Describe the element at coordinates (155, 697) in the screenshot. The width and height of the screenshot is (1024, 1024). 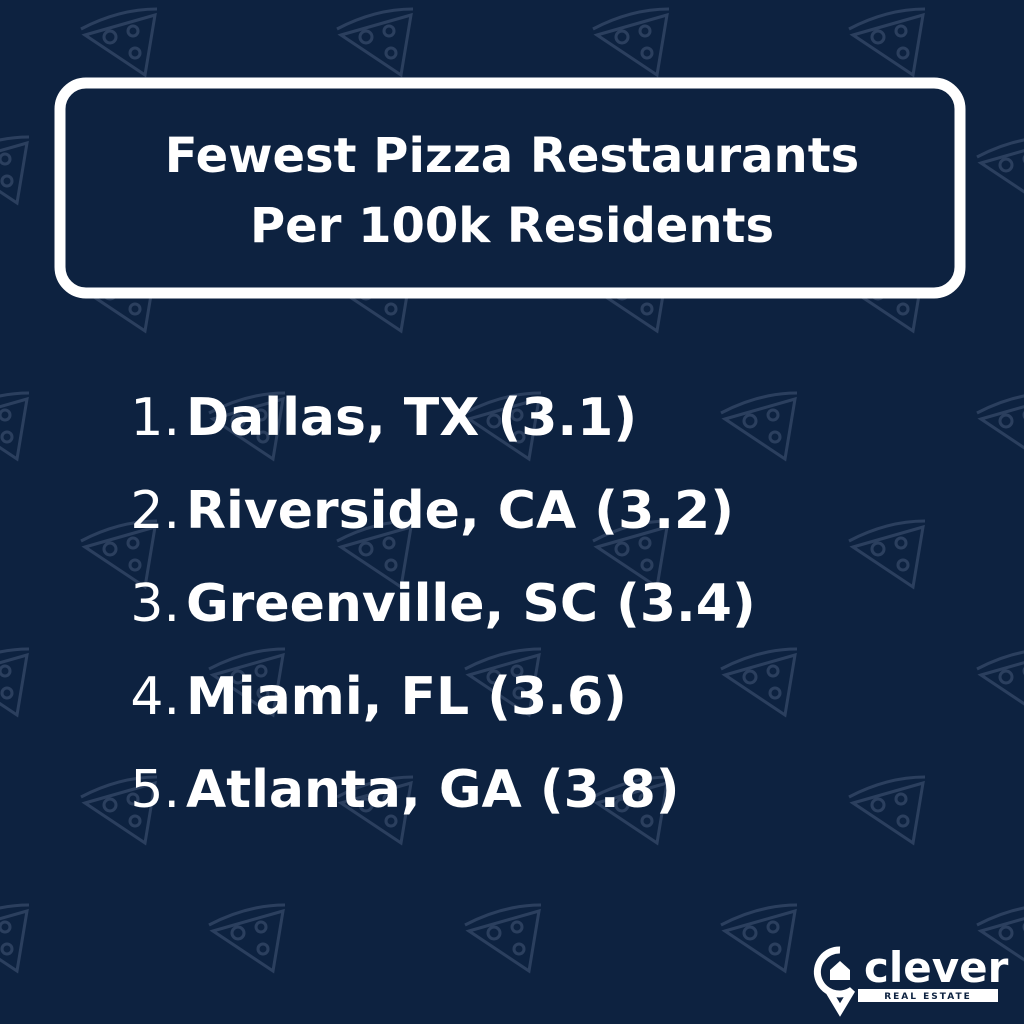
I see `rank: 4.` at that location.